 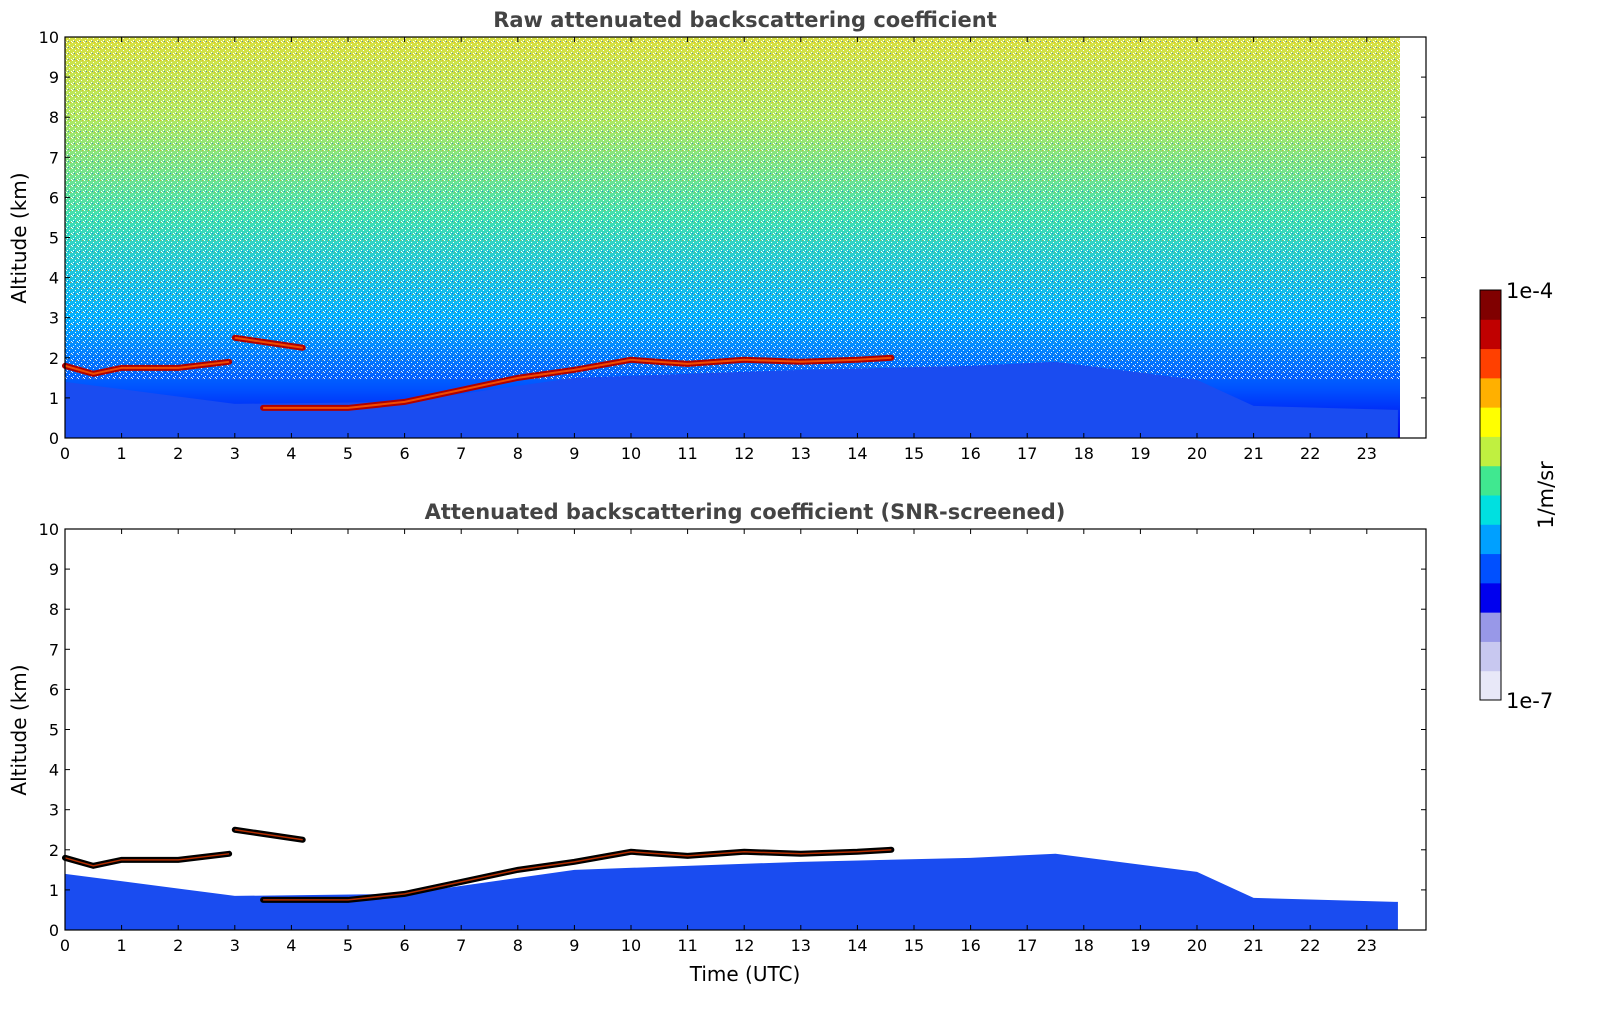 I want to click on colorbar-min-label: 1e-7, so click(x=1529, y=701).